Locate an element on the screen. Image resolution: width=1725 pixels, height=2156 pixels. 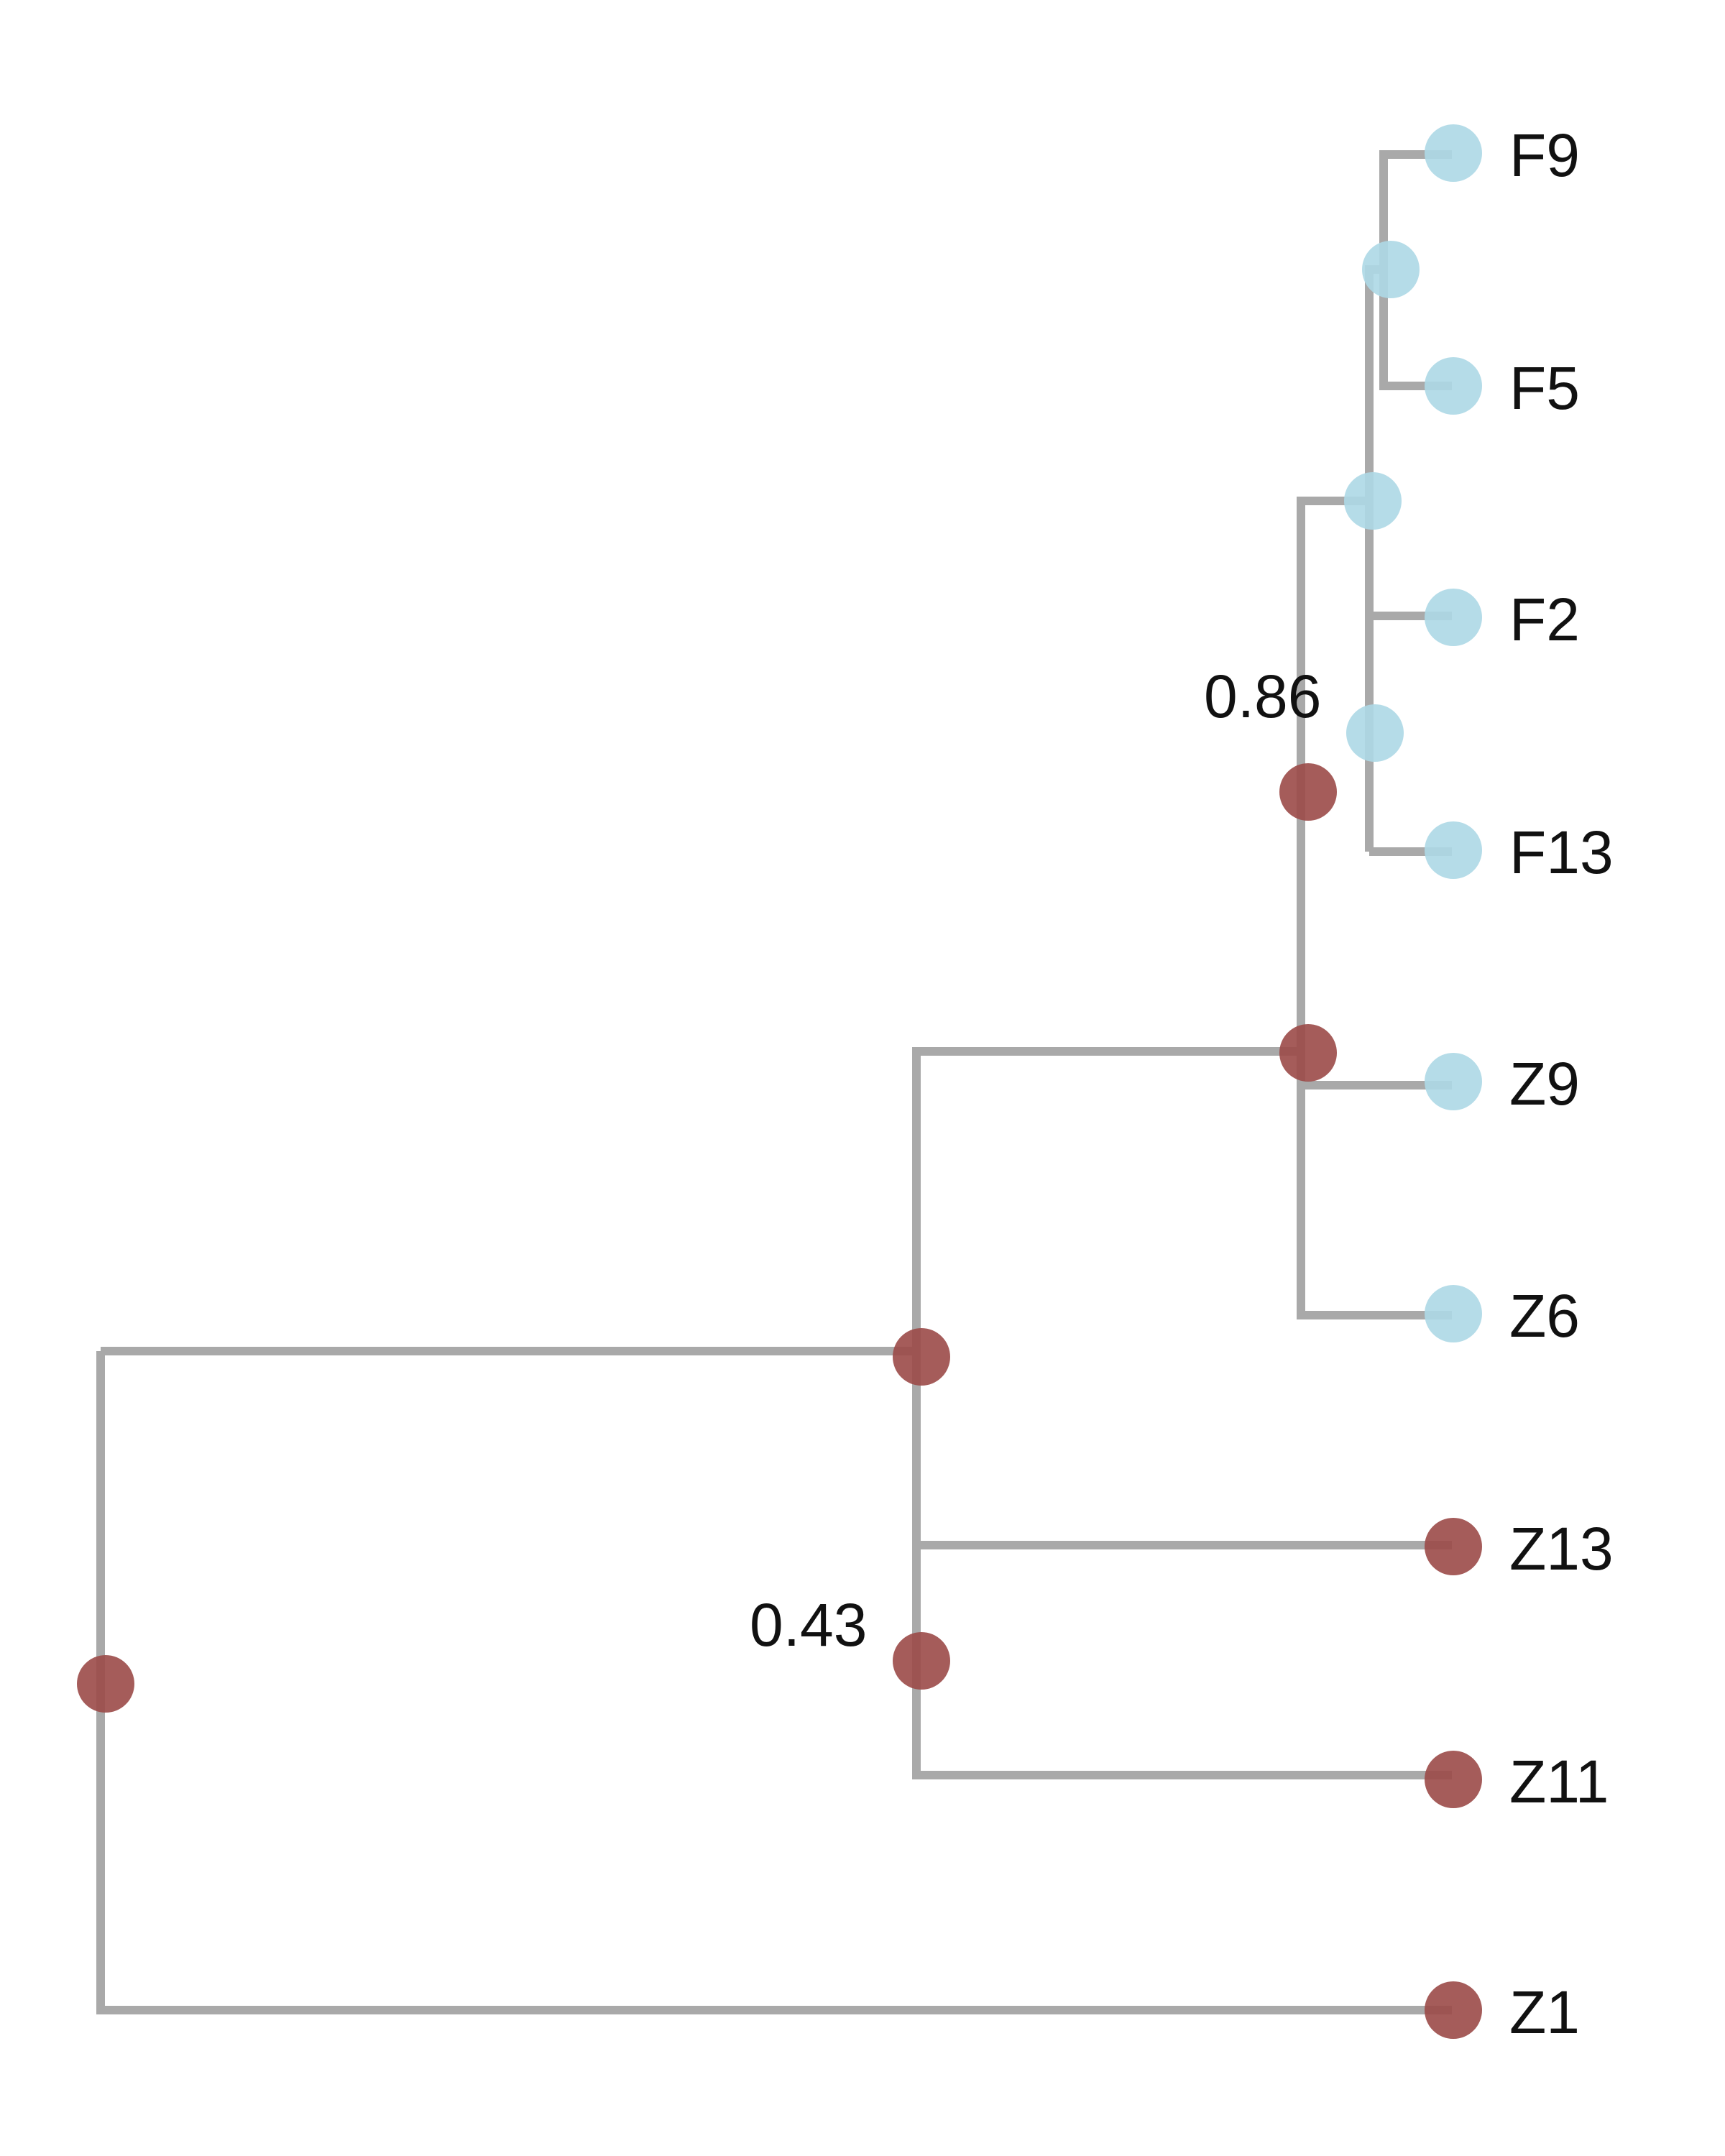
tip-label-z1: Z1 is located at coordinates (1544, 2012).